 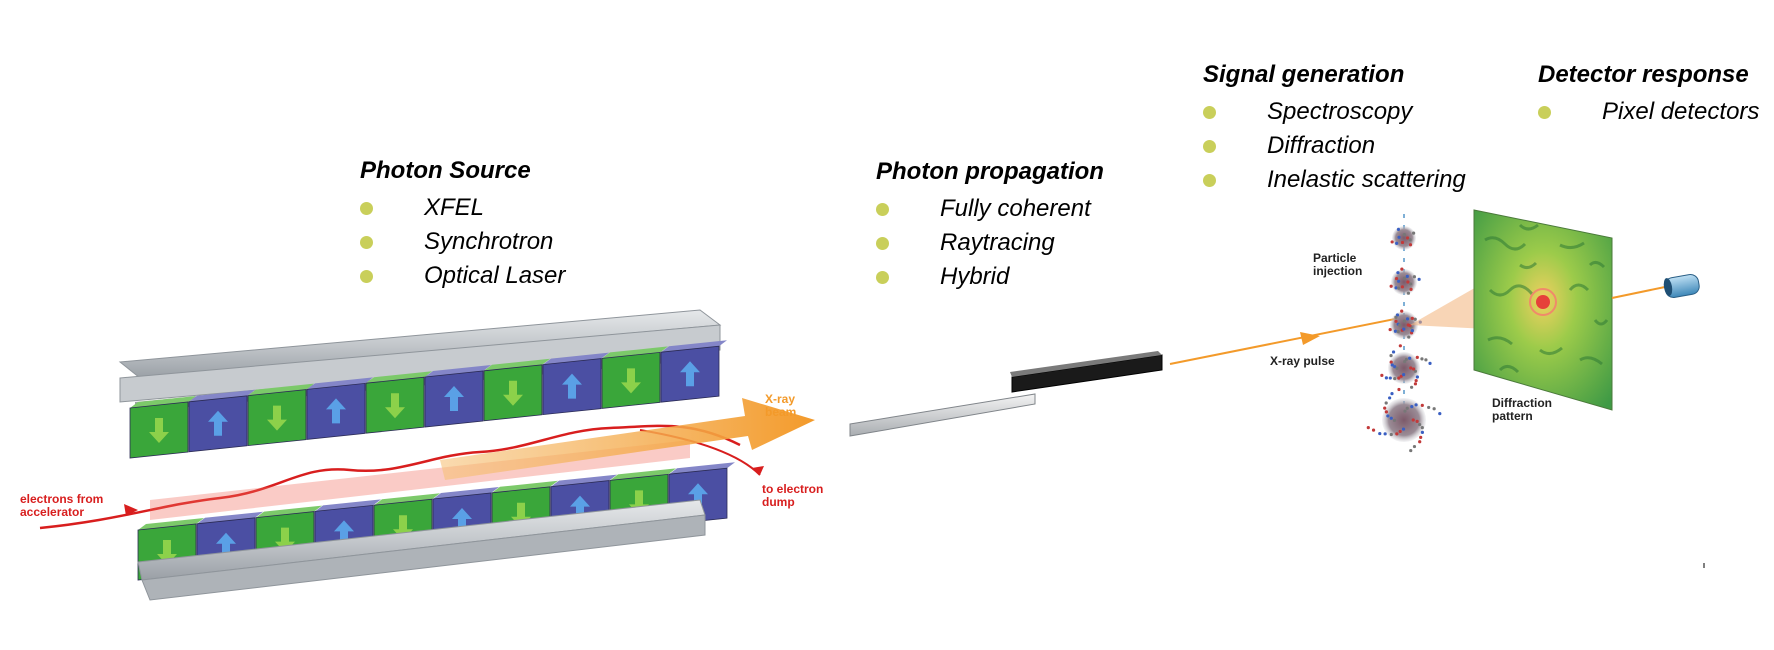 I want to click on optics, so click(x=1125, y=377).